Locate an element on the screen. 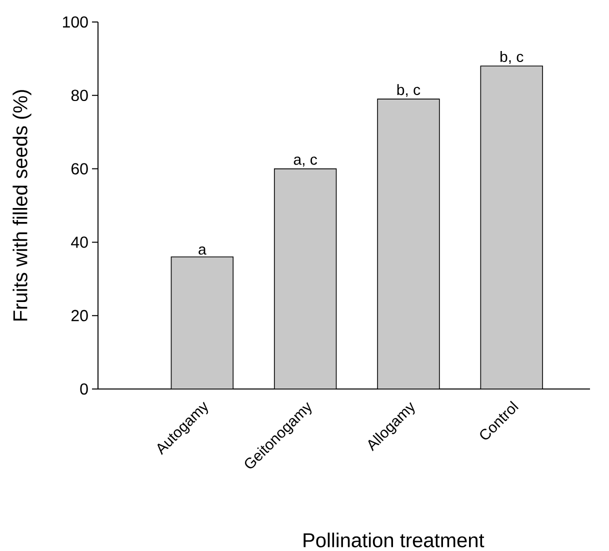 The height and width of the screenshot is (551, 609). y-tick-label: 20 is located at coordinates (79, 316).